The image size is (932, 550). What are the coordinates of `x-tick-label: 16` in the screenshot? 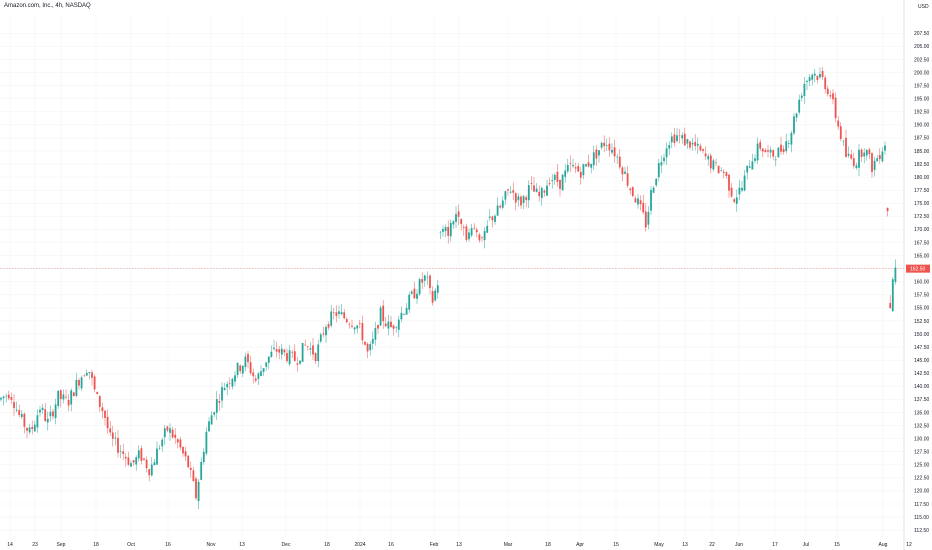 It's located at (168, 545).